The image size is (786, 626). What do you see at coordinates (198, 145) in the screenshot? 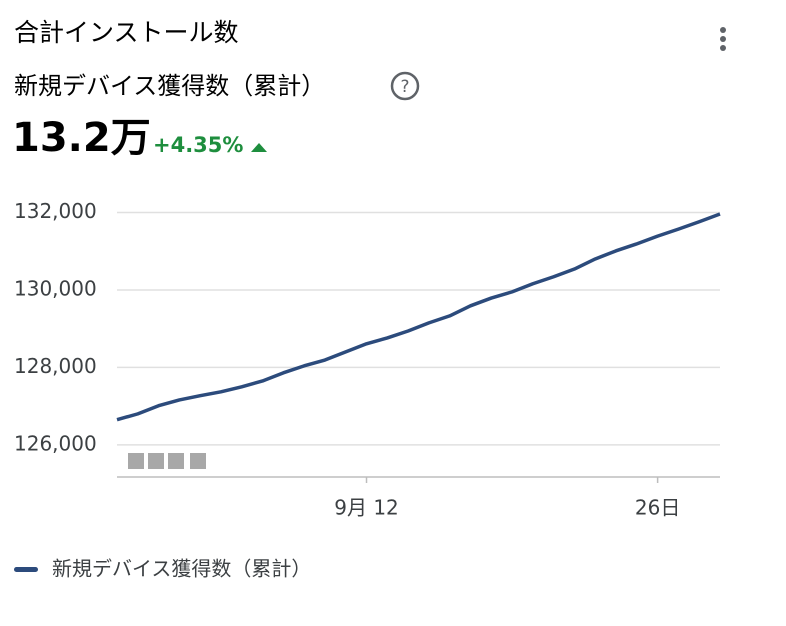
I see `metric-change: +4.35%` at bounding box center [198, 145].